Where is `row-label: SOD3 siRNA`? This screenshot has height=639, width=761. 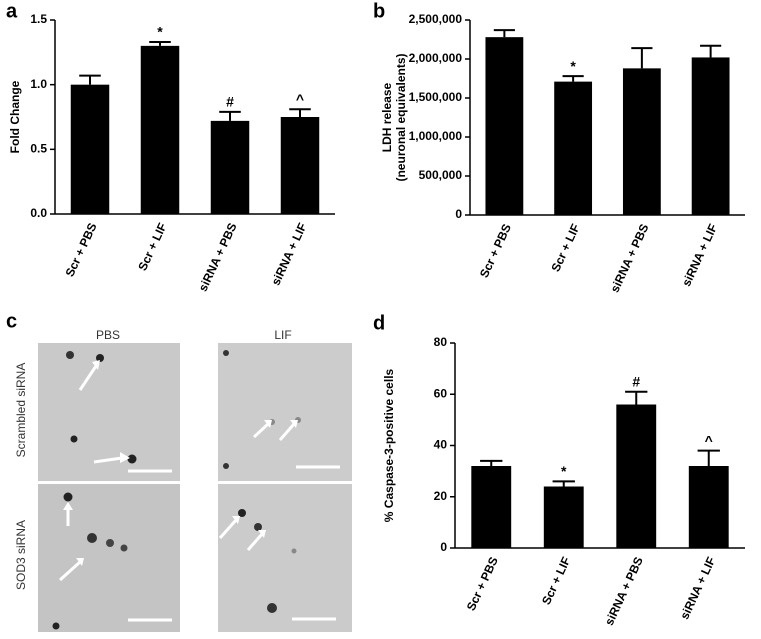 row-label: SOD3 siRNA is located at coordinates (21, 555).